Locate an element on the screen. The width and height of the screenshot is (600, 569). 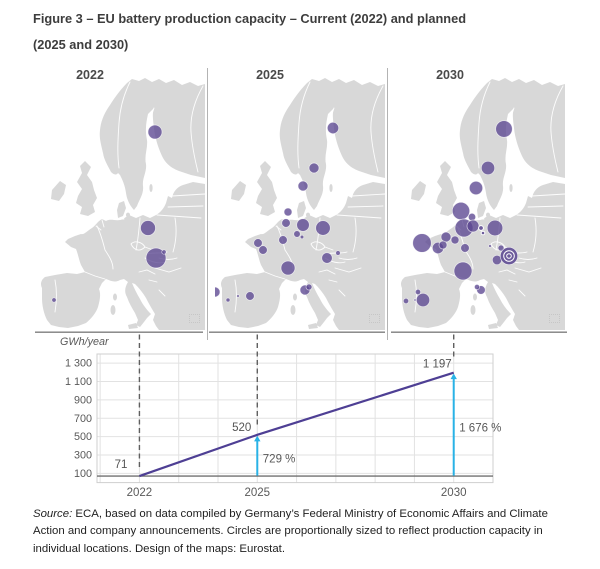
x-tick-label: 2025 is located at coordinates (257, 493).